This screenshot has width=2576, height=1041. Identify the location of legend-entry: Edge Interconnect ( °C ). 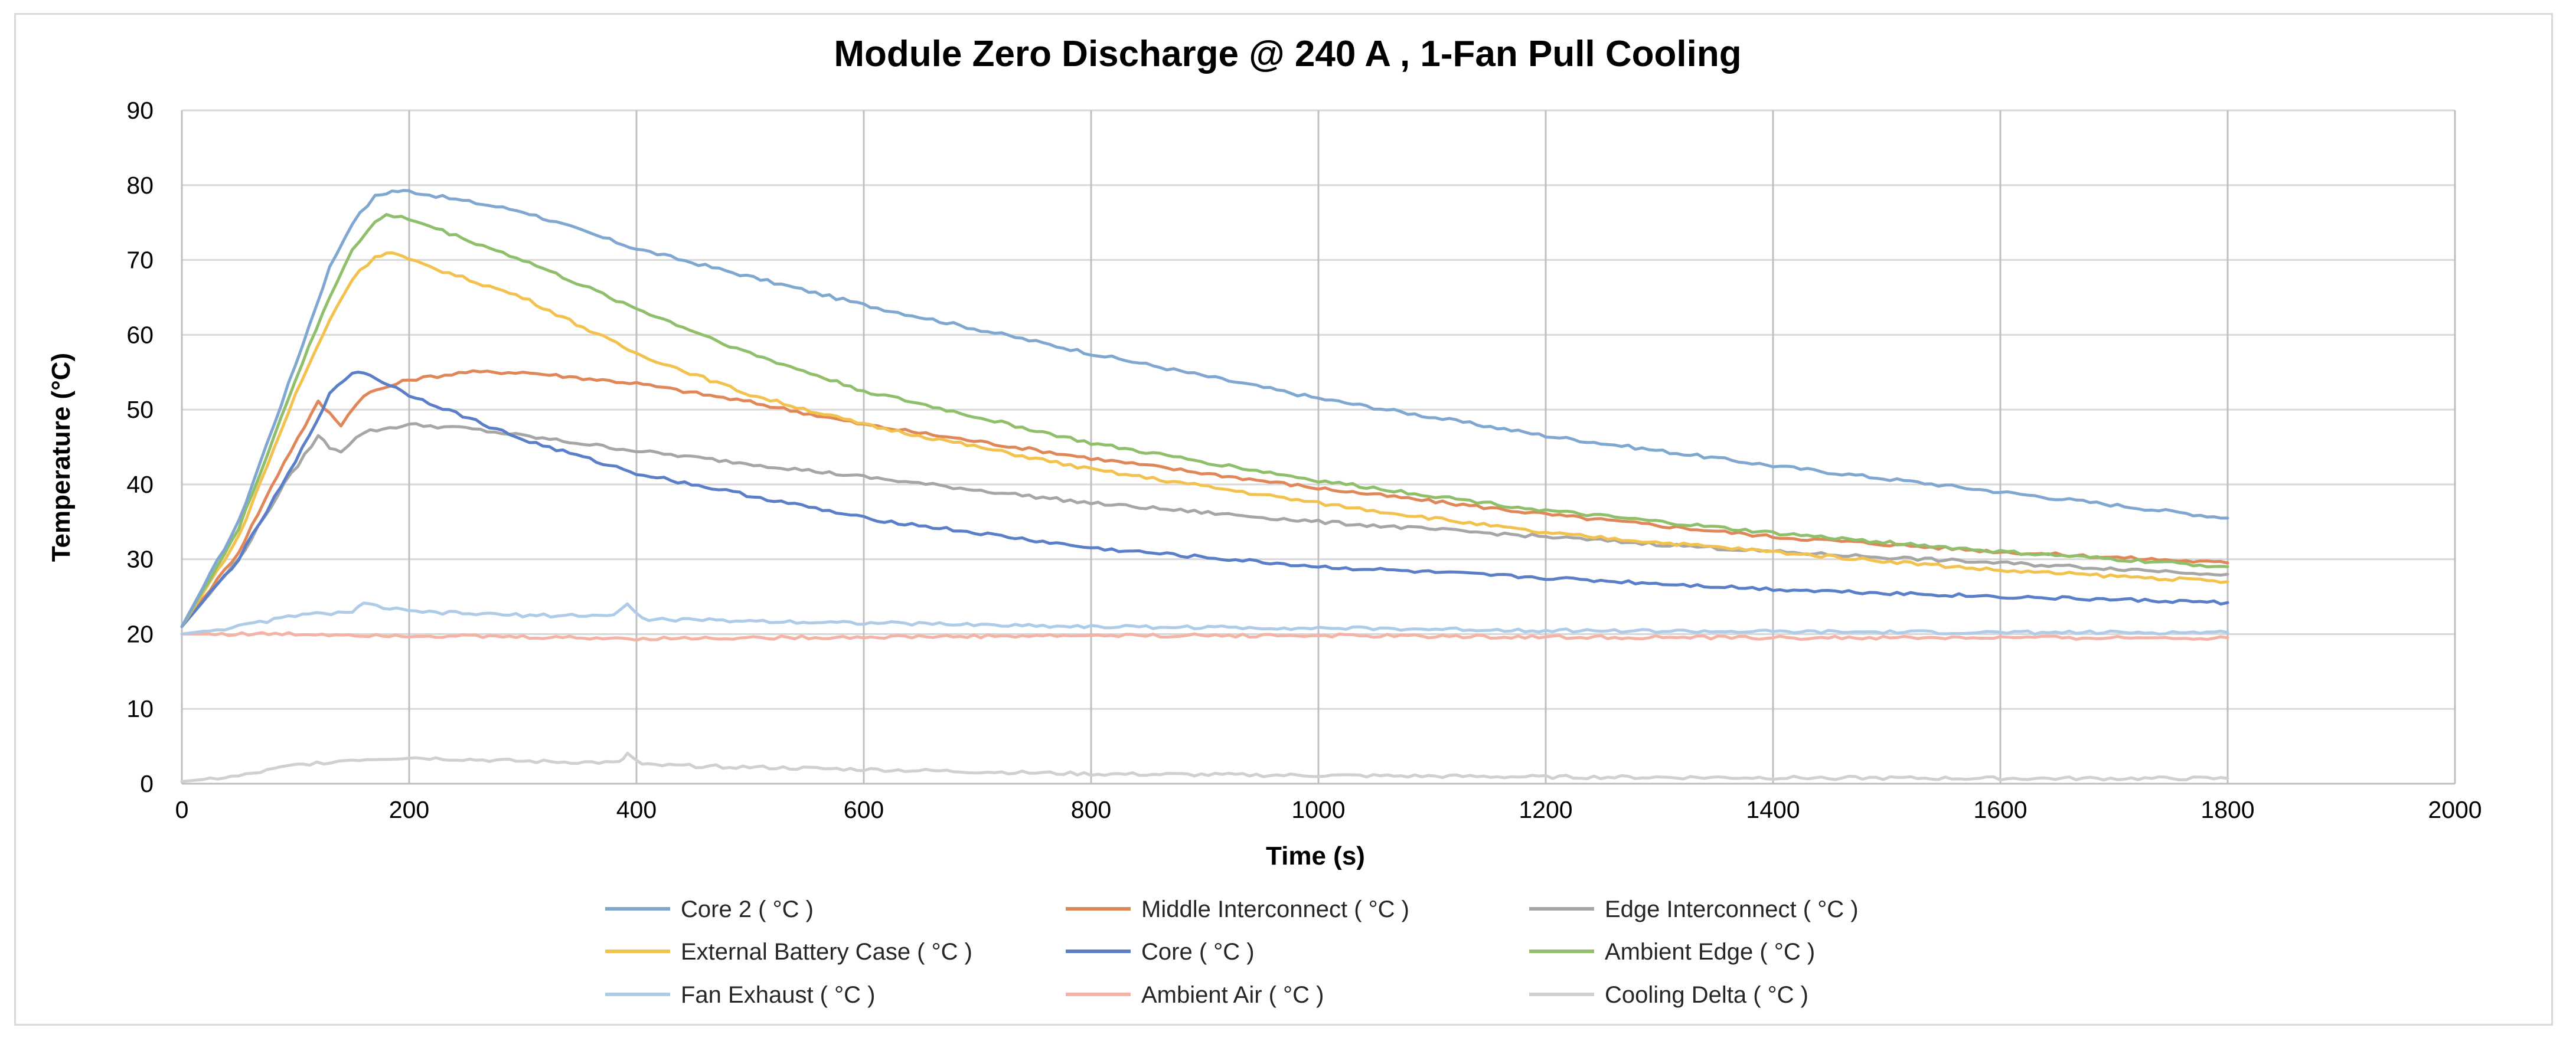
(1732, 909).